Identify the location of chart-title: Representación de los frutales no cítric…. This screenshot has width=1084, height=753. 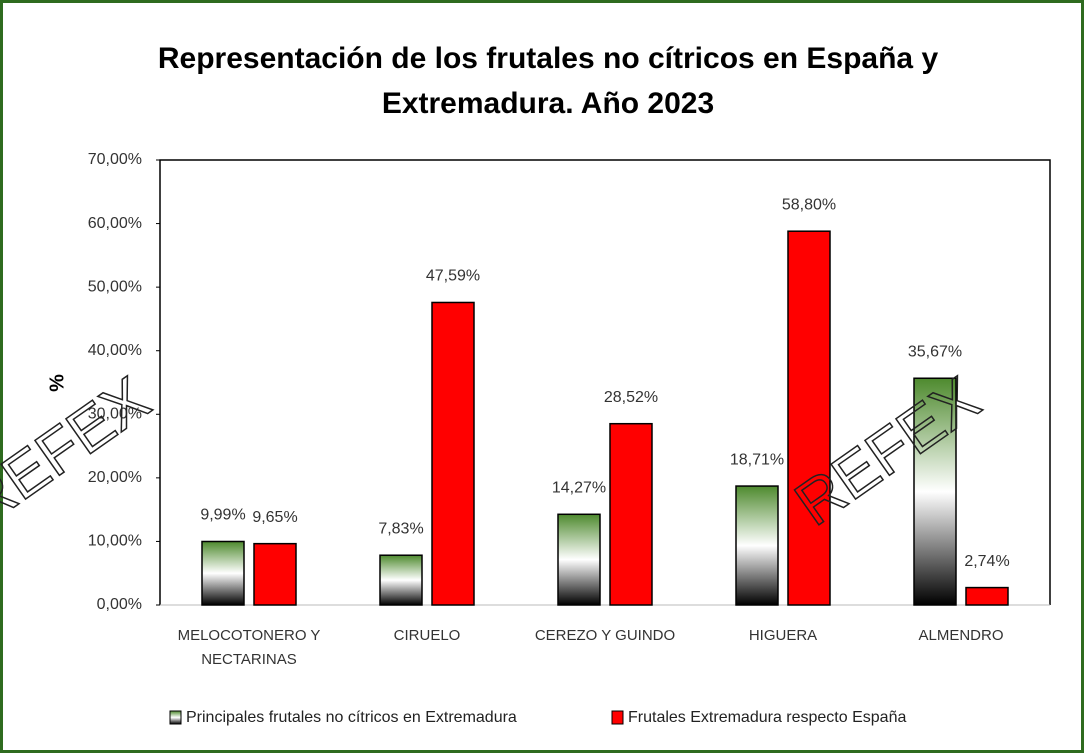
(548, 58).